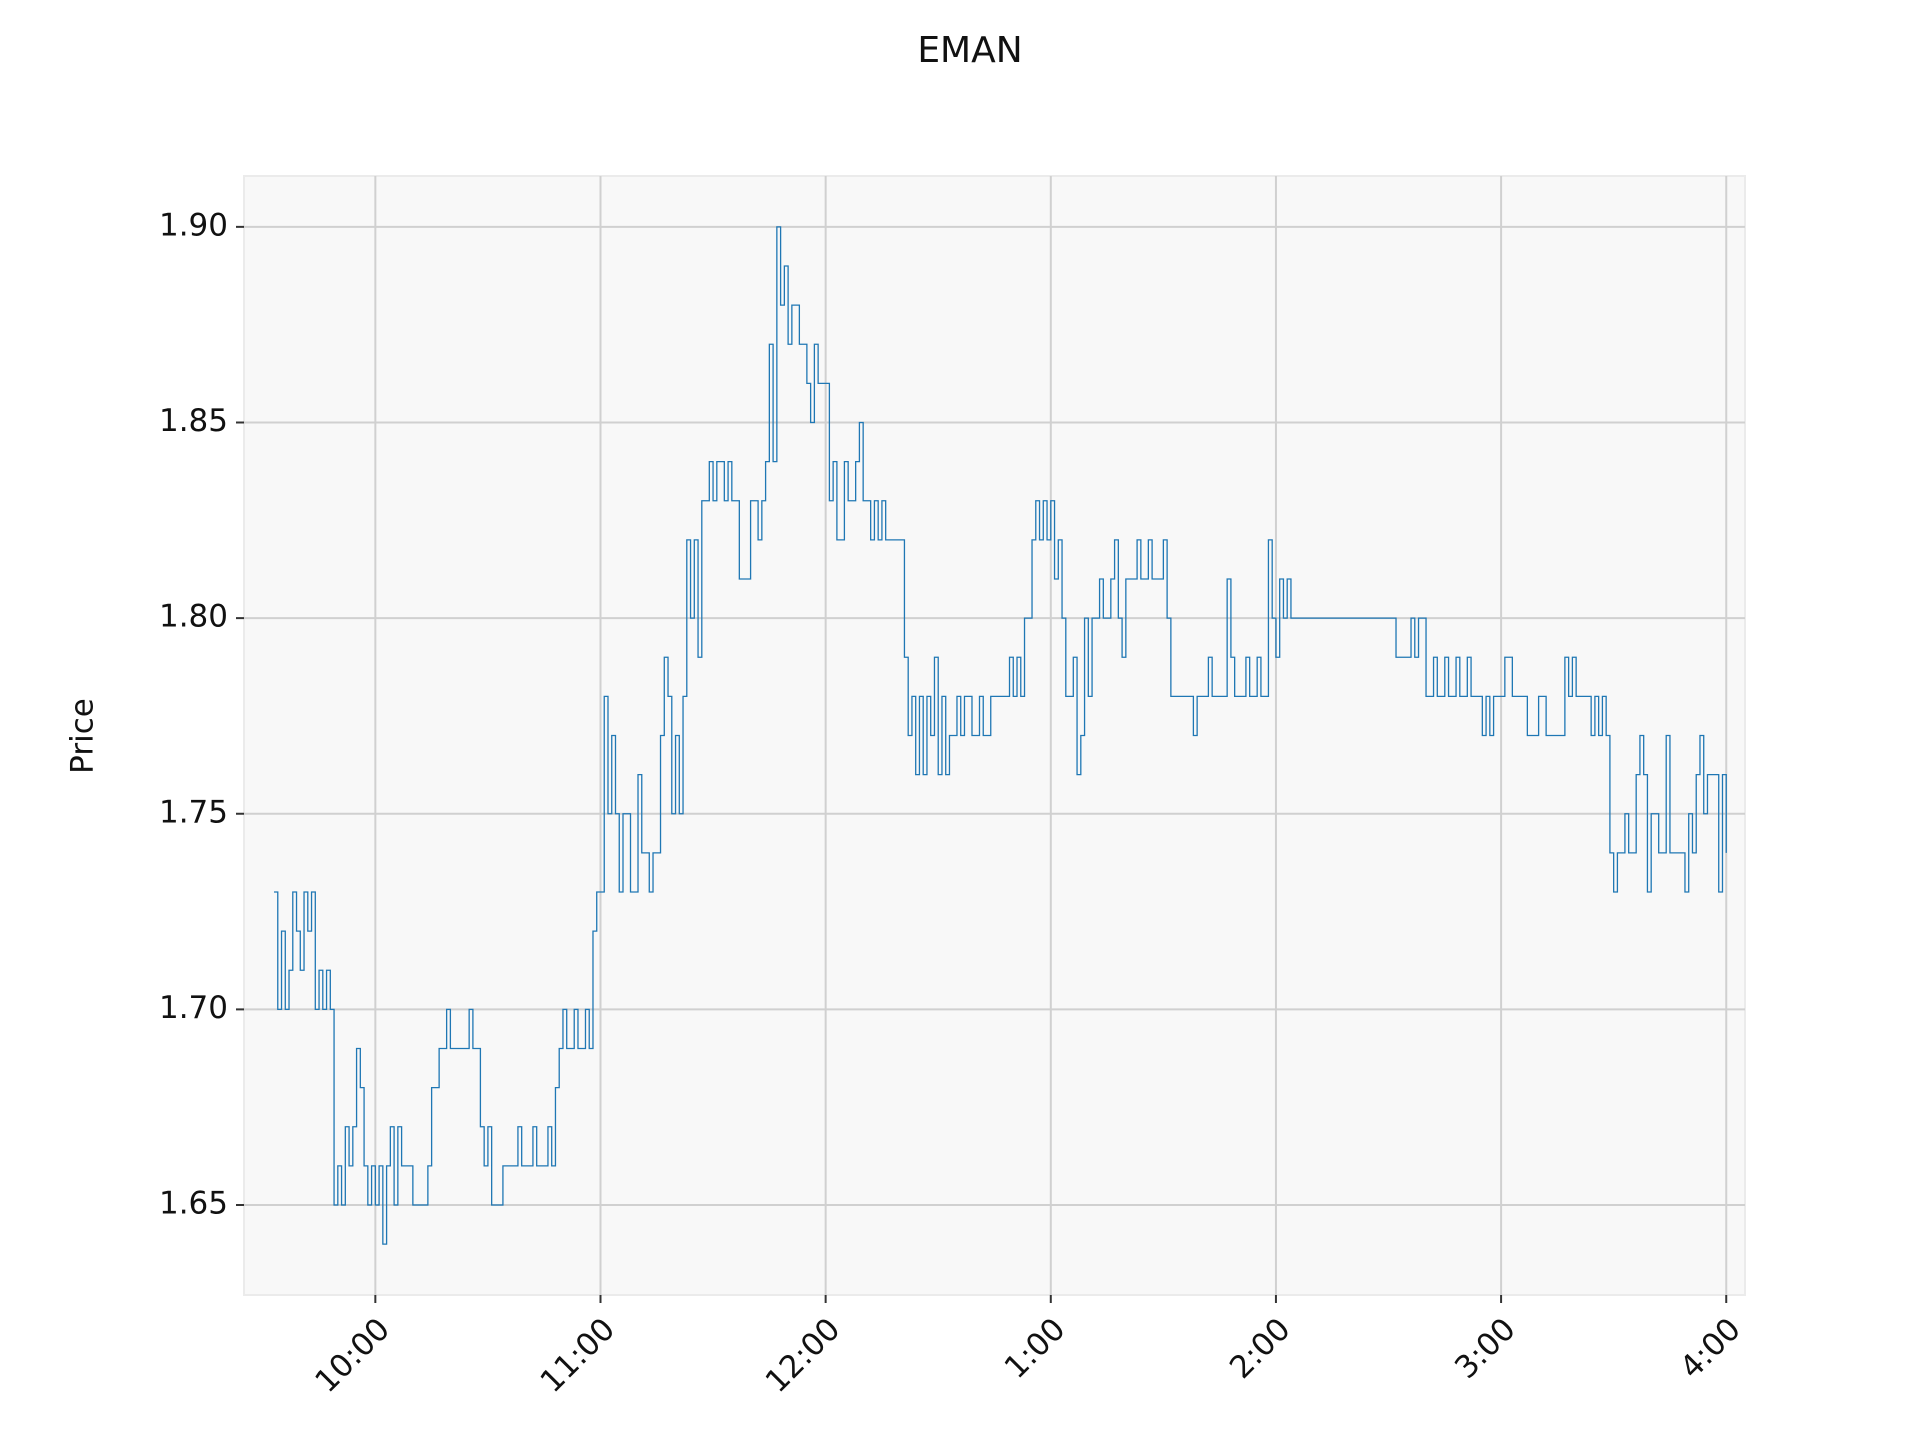  I want to click on y-tick-label: 1.75, so click(193, 812).